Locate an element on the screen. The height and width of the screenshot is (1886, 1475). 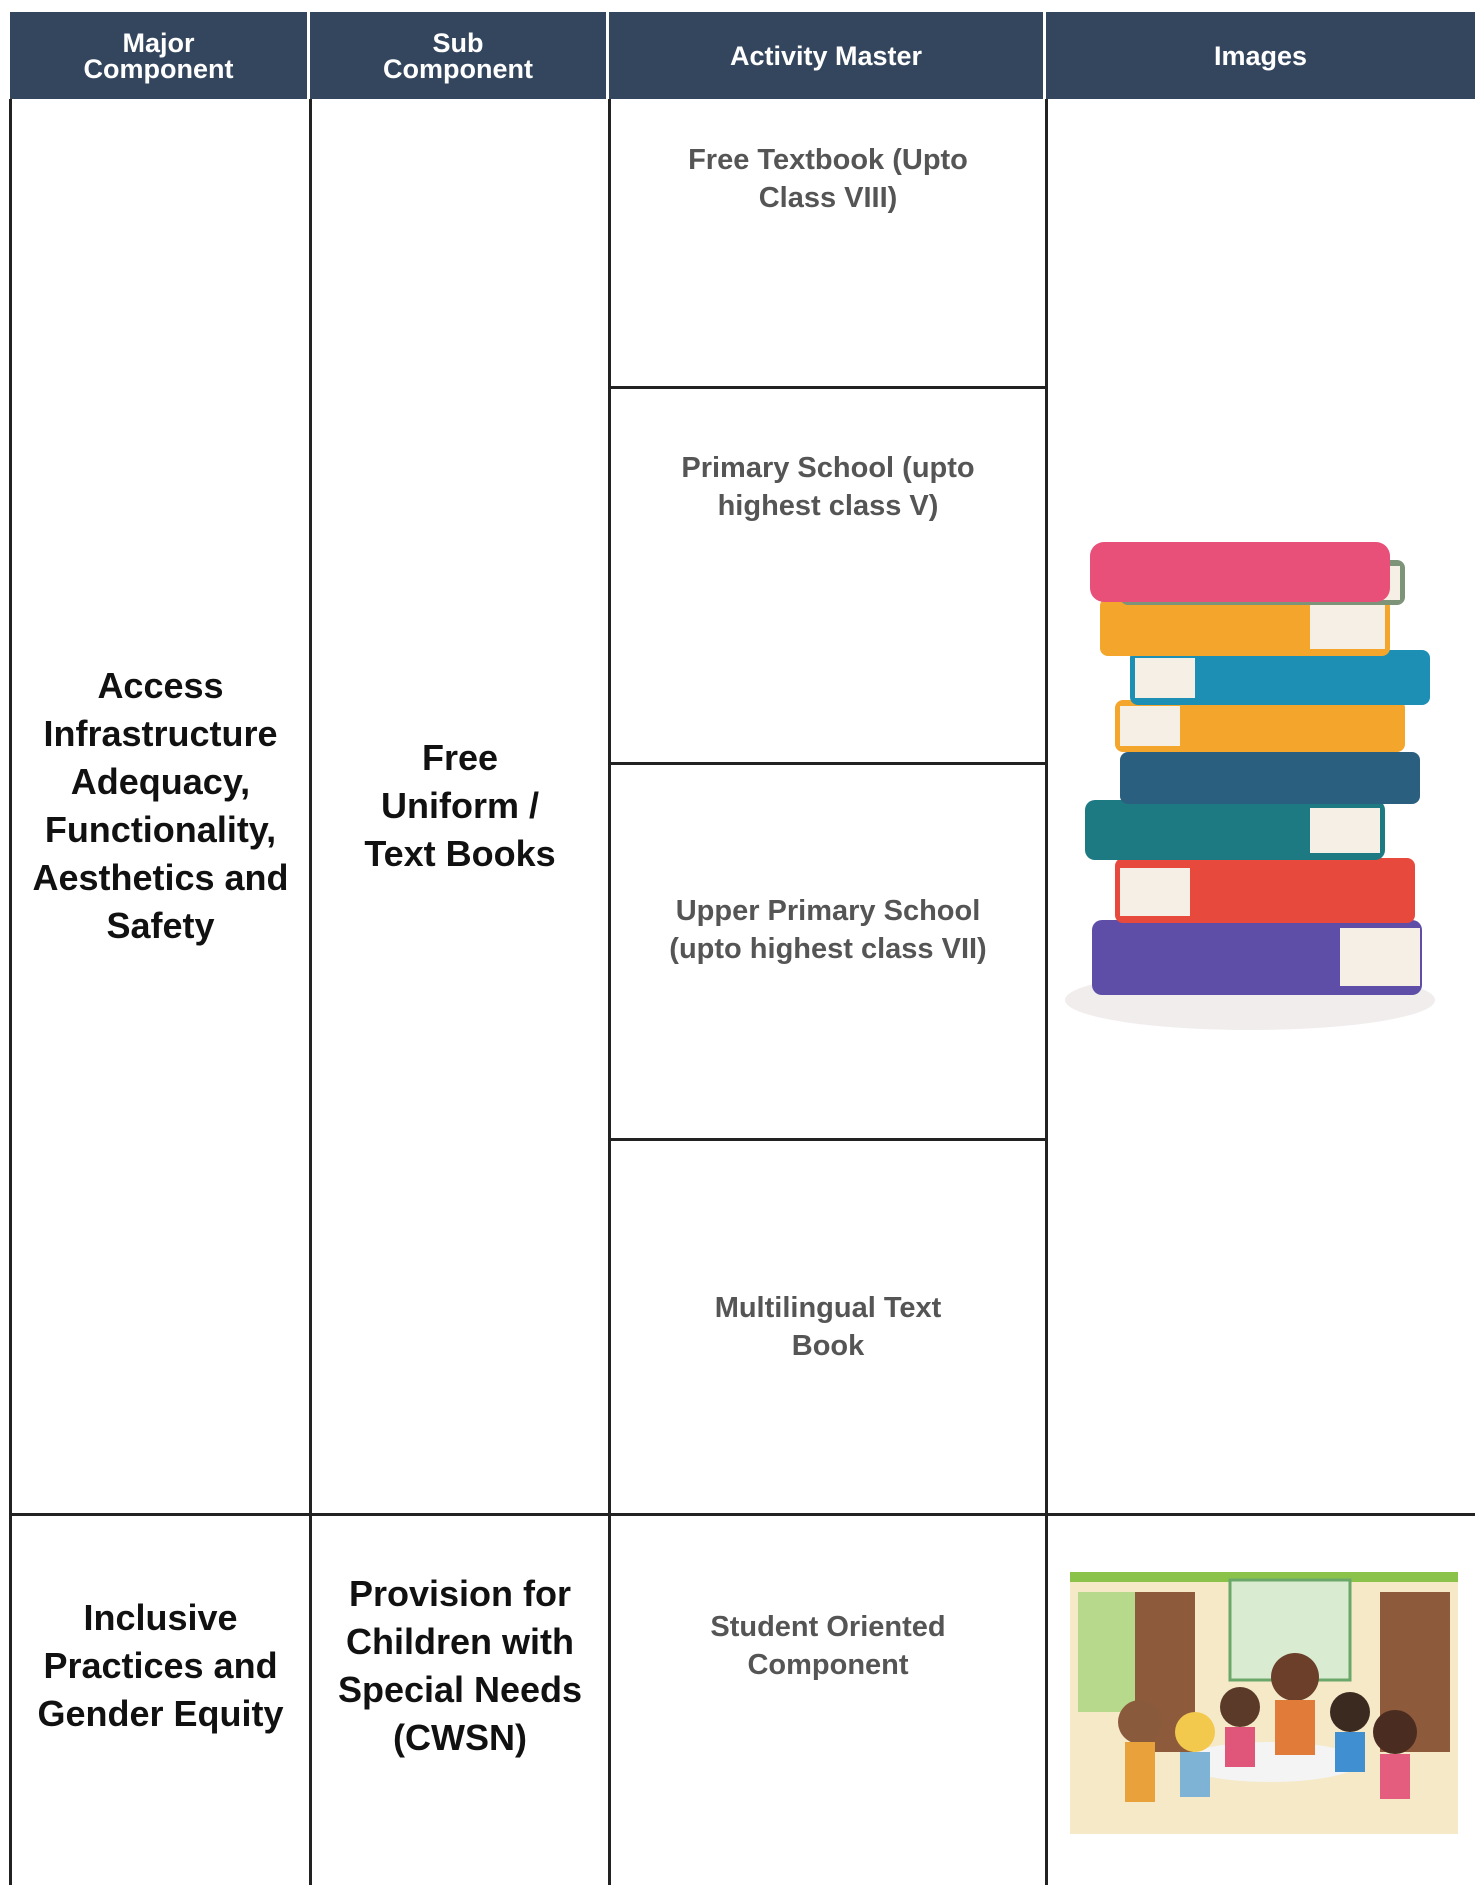
header-cell: Activity Master is located at coordinates (827, 55).